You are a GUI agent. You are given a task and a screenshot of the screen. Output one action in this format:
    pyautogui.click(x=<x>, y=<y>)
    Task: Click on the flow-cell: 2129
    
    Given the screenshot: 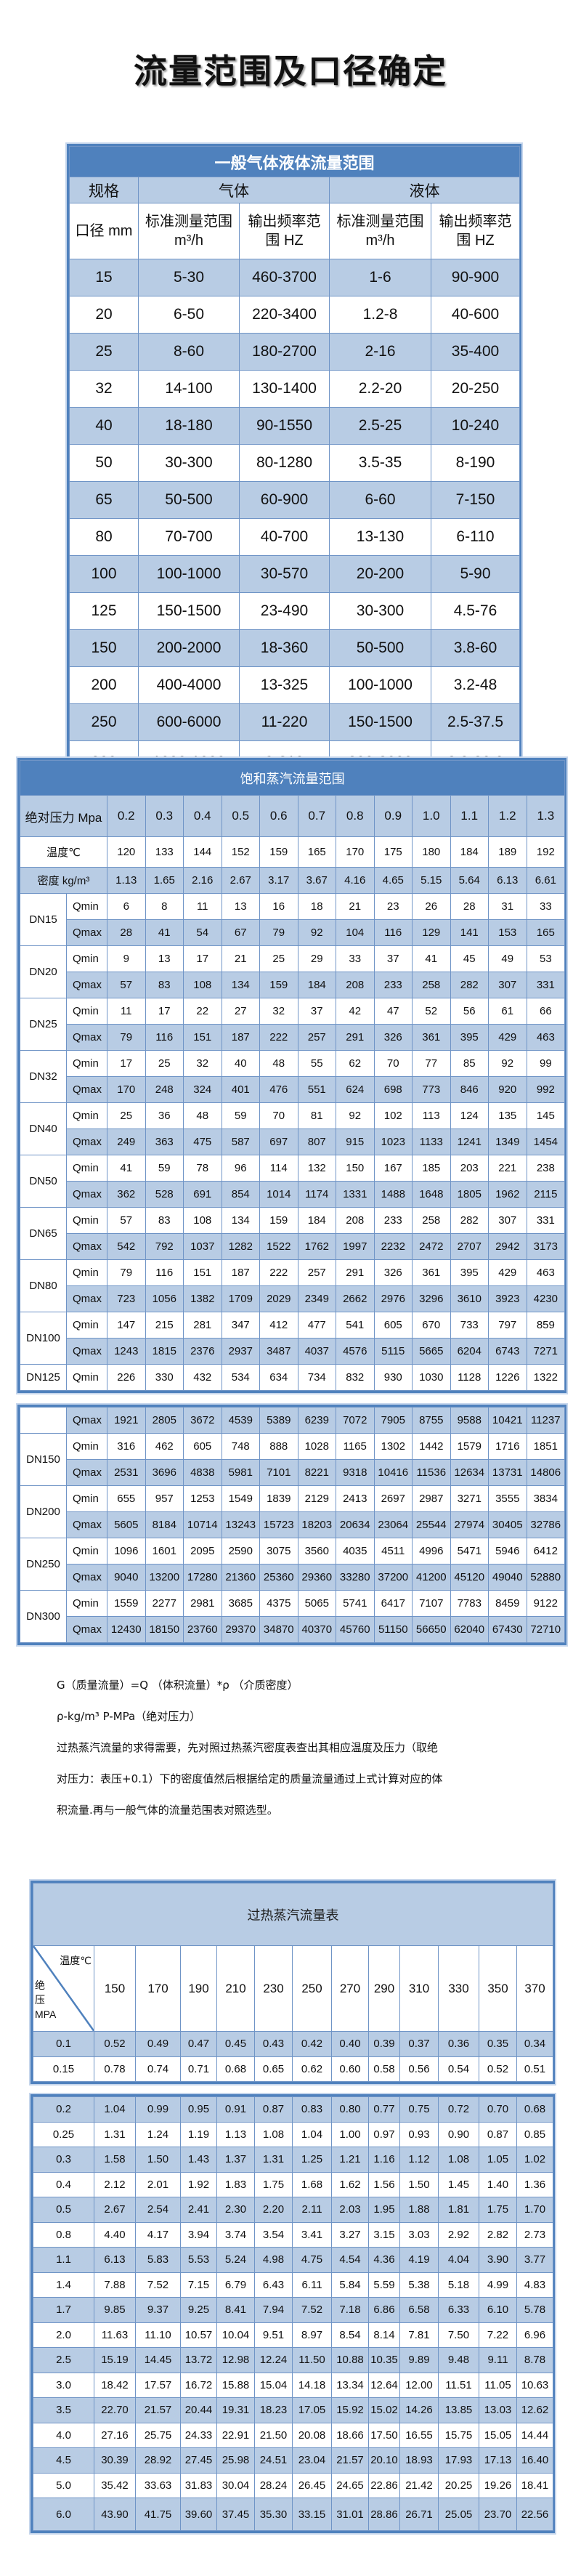 What is the action you would take?
    pyautogui.click(x=316, y=1499)
    